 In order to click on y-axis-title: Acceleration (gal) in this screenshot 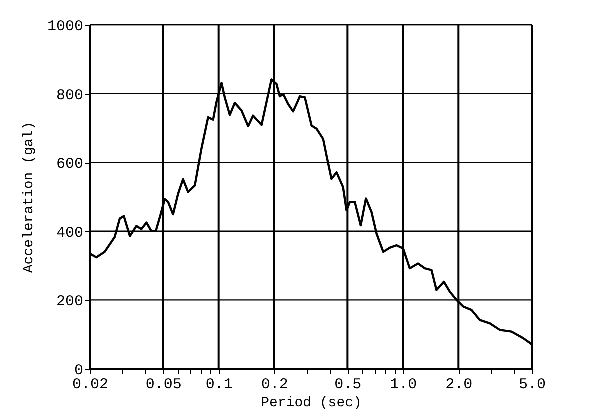, I will do `click(29, 198)`.